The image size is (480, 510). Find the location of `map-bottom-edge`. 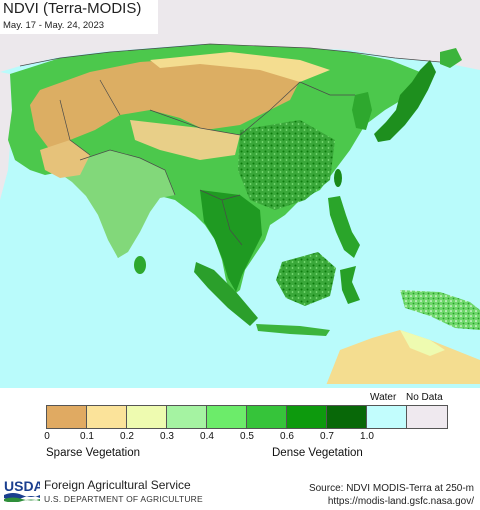

map-bottom-edge is located at coordinates (240, 386).